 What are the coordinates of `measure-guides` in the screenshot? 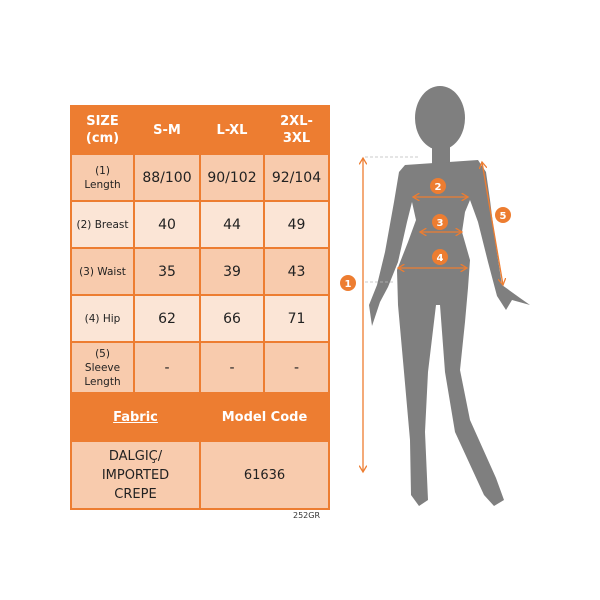 It's located at (433, 315).